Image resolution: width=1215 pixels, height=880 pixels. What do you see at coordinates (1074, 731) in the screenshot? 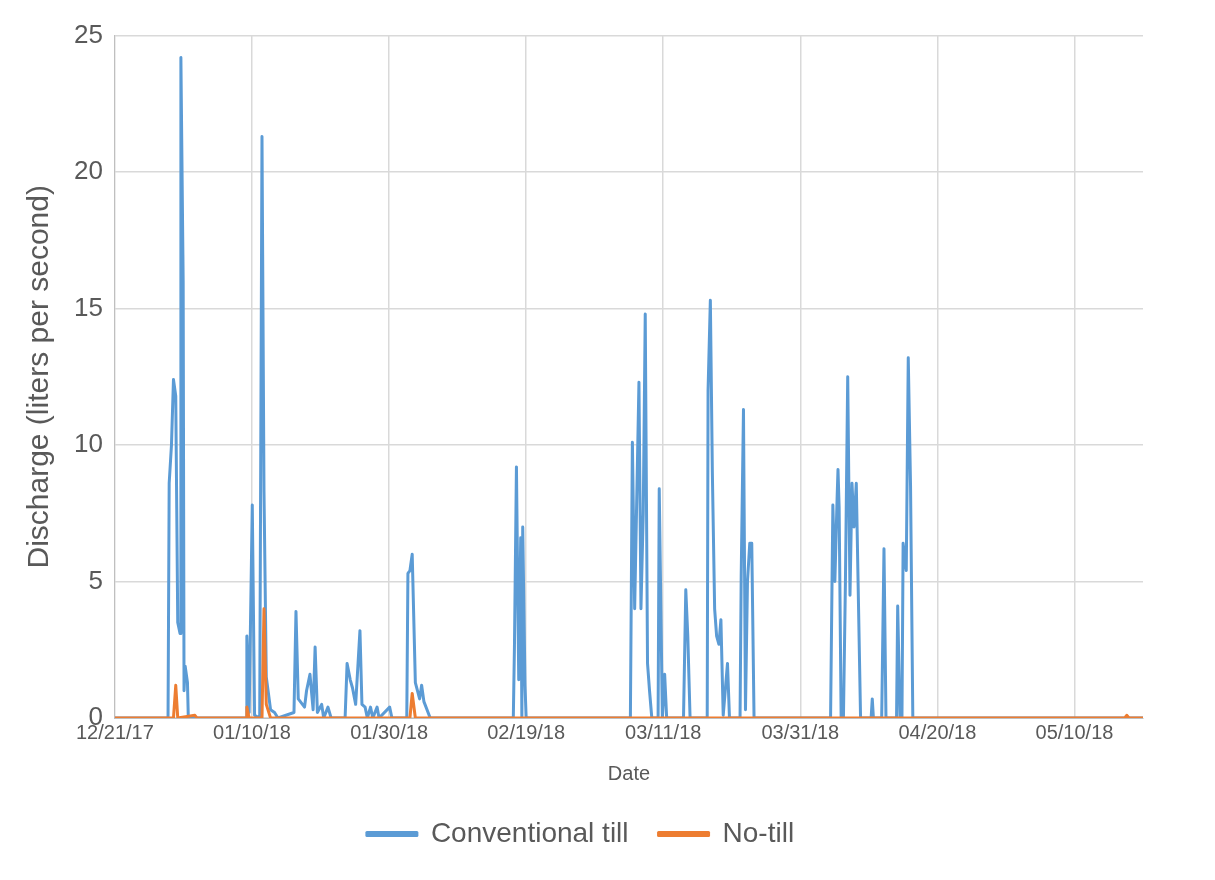
I see `x-tick-label: 05/10/18` at bounding box center [1074, 731].